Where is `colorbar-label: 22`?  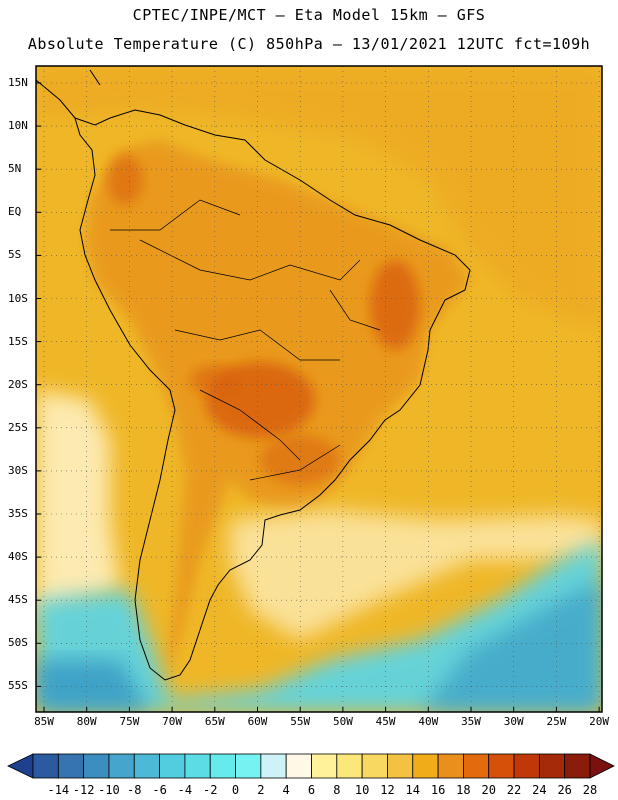
colorbar-label: 22 is located at coordinates (514, 790).